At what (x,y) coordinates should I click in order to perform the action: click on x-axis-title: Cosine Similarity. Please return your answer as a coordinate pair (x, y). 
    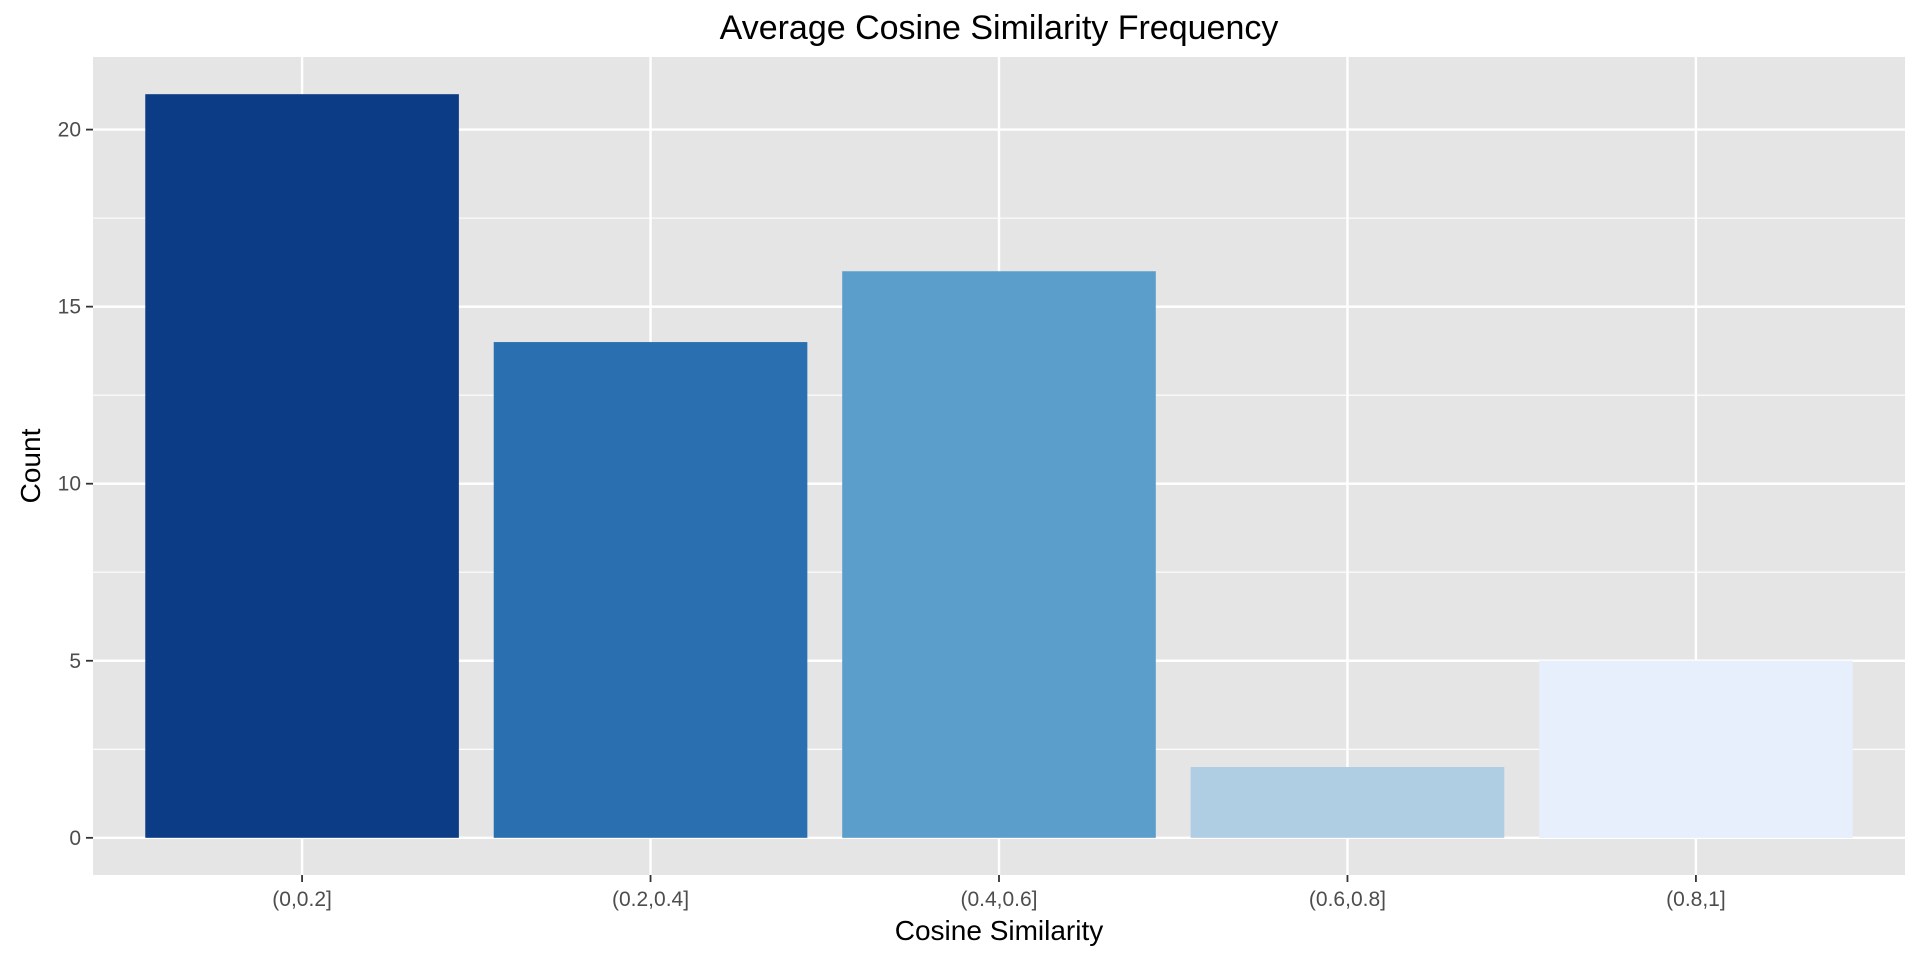
    Looking at the image, I should click on (999, 930).